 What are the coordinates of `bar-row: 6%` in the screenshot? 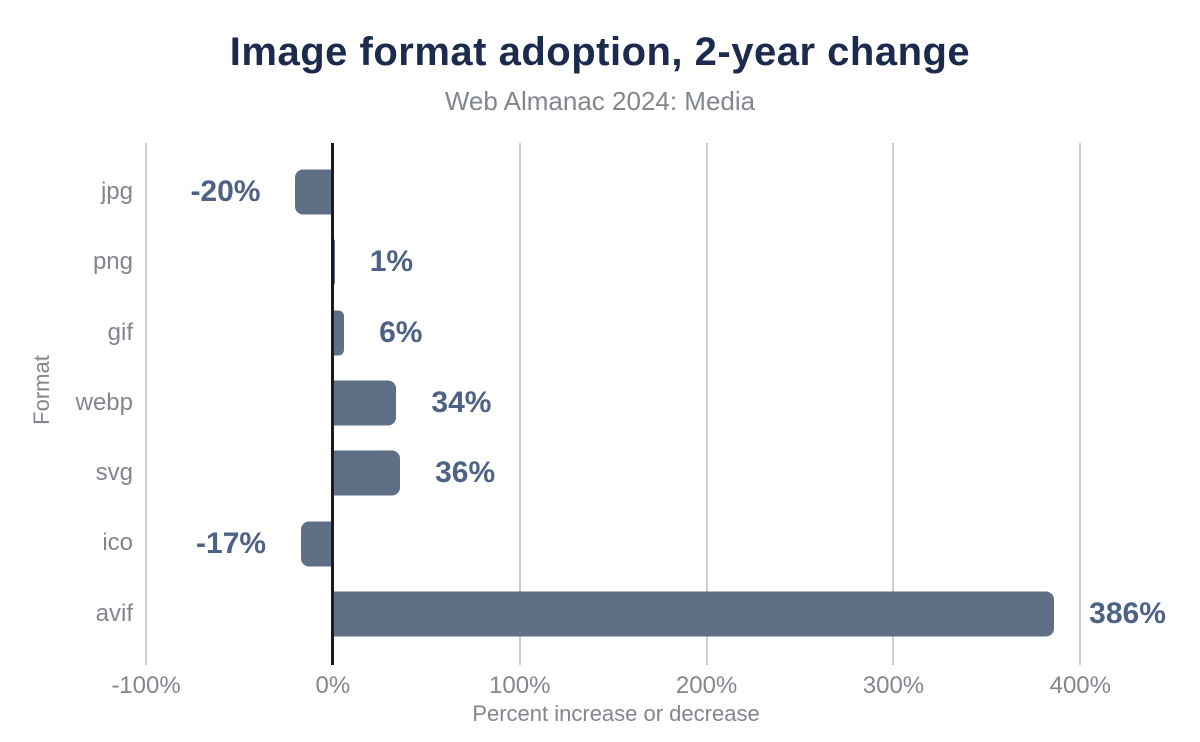 It's located at (658, 333).